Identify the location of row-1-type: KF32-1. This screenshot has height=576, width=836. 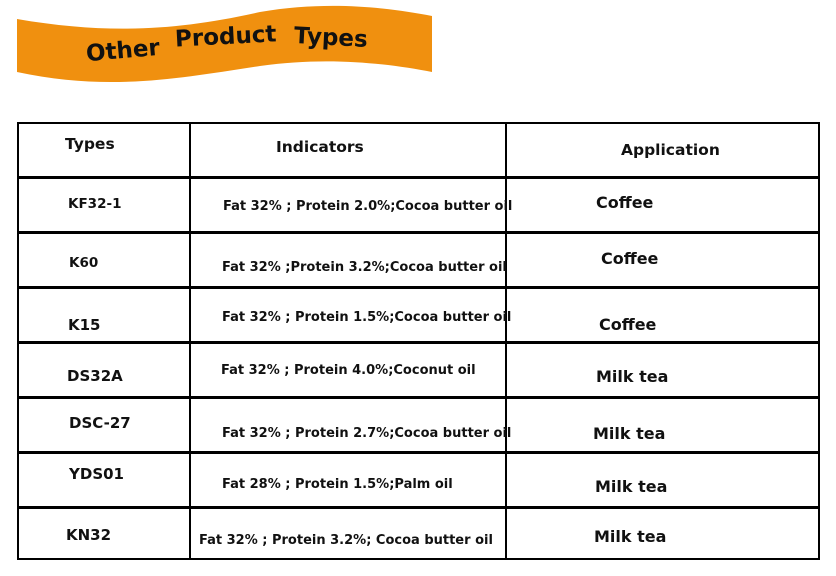
(95, 204).